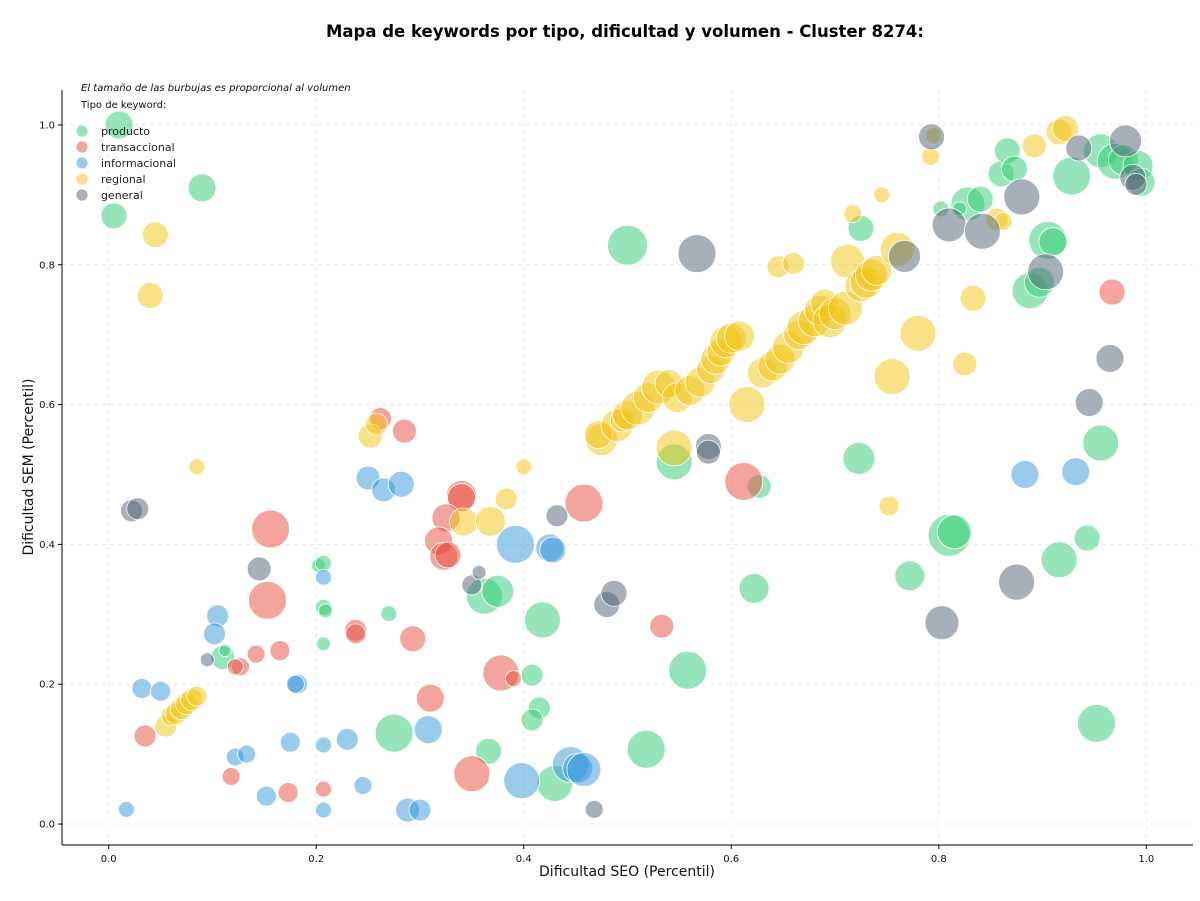 This screenshot has height=901, width=1200. What do you see at coordinates (316, 859) in the screenshot?
I see `x-tick-label: 0.2` at bounding box center [316, 859].